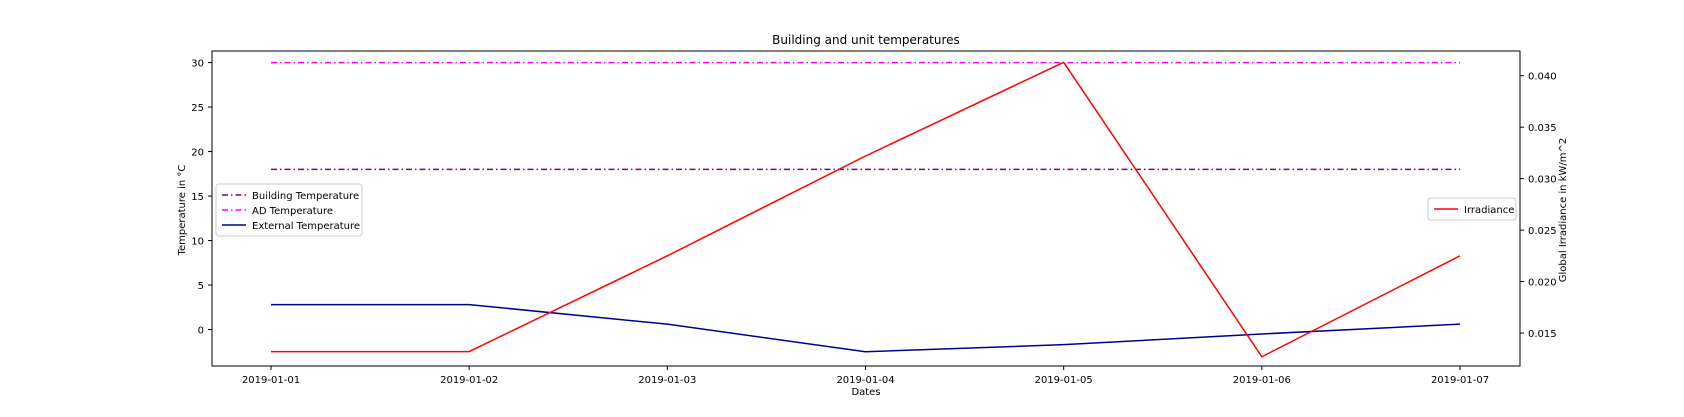  What do you see at coordinates (1542, 128) in the screenshot?
I see `y-tick-label-right: 0.035` at bounding box center [1542, 128].